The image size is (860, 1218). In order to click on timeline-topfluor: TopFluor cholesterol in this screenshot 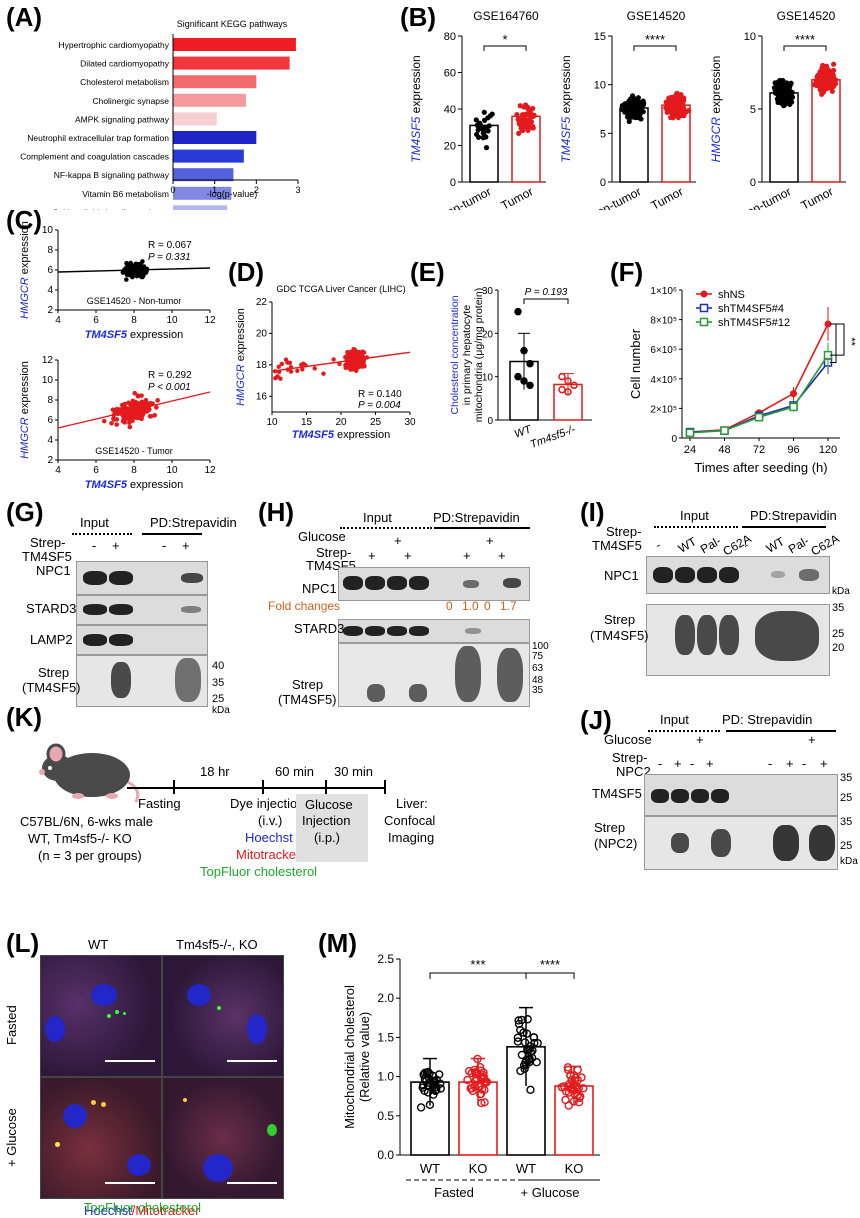, I will do `click(259, 871)`.